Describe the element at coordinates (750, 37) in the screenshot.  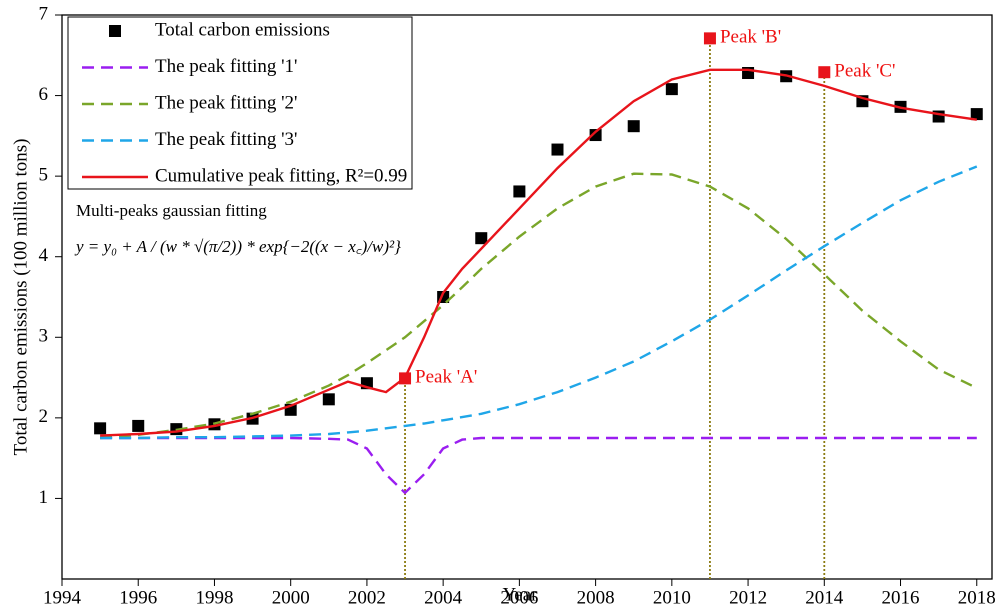
I see `peak-label: Peak 'B'` at that location.